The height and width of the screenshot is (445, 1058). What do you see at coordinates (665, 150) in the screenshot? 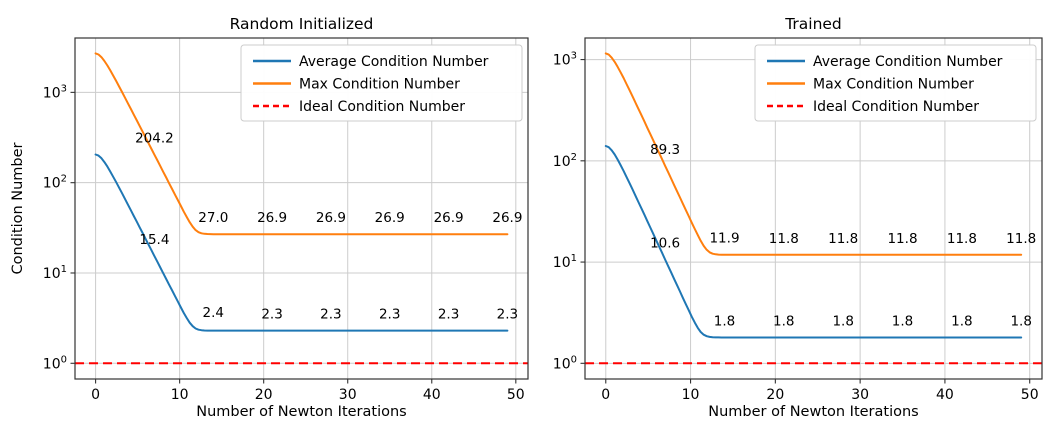
I see `annotation-label: 89.3` at bounding box center [665, 150].